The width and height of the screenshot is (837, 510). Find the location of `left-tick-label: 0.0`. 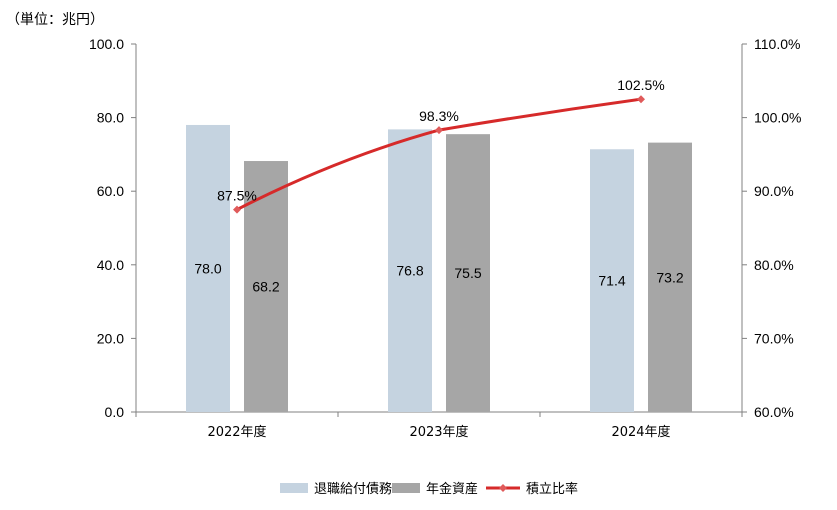

left-tick-label: 0.0 is located at coordinates (115, 412).